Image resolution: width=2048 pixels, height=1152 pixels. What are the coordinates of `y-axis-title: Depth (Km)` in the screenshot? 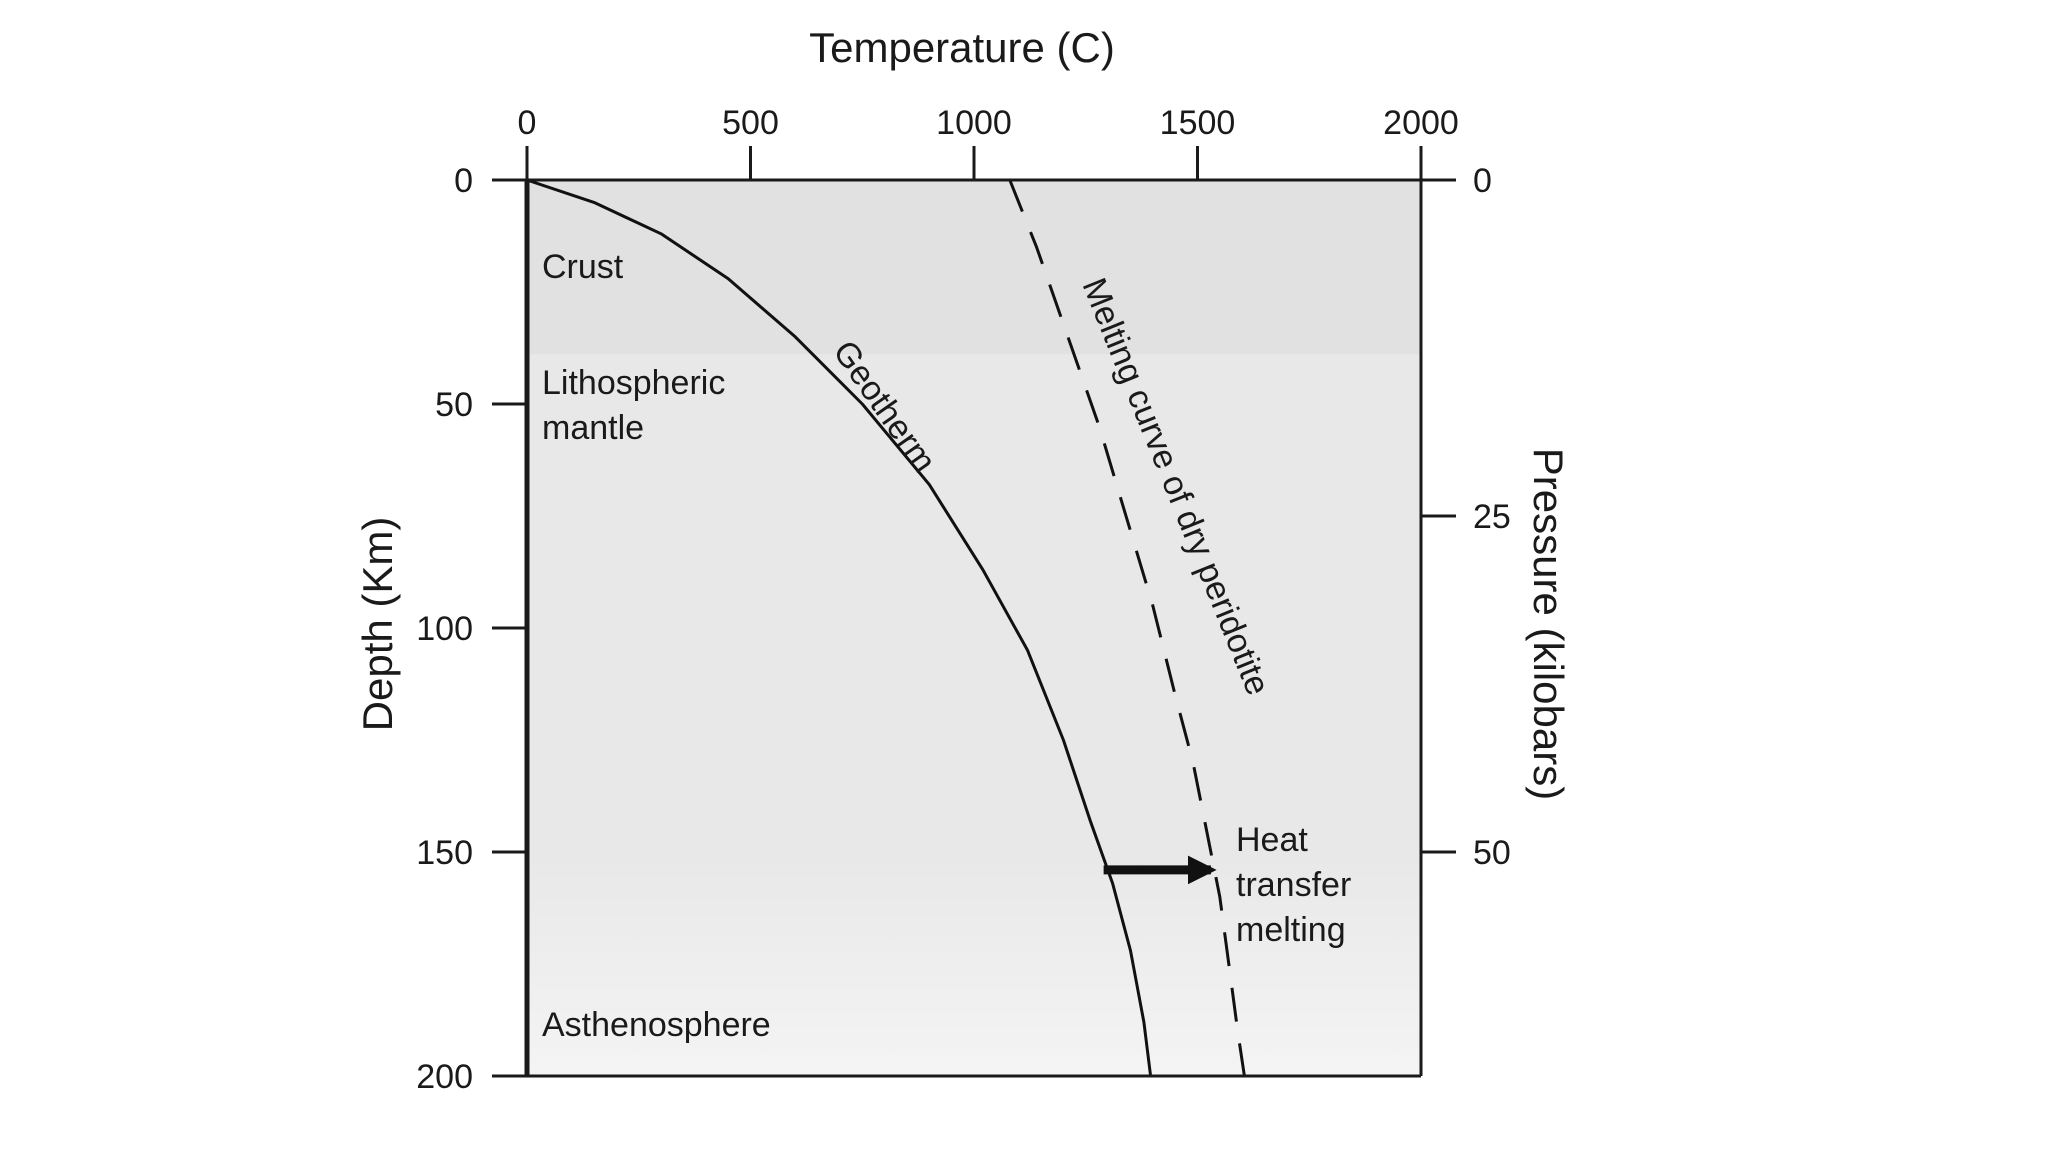 It's located at (377, 624).